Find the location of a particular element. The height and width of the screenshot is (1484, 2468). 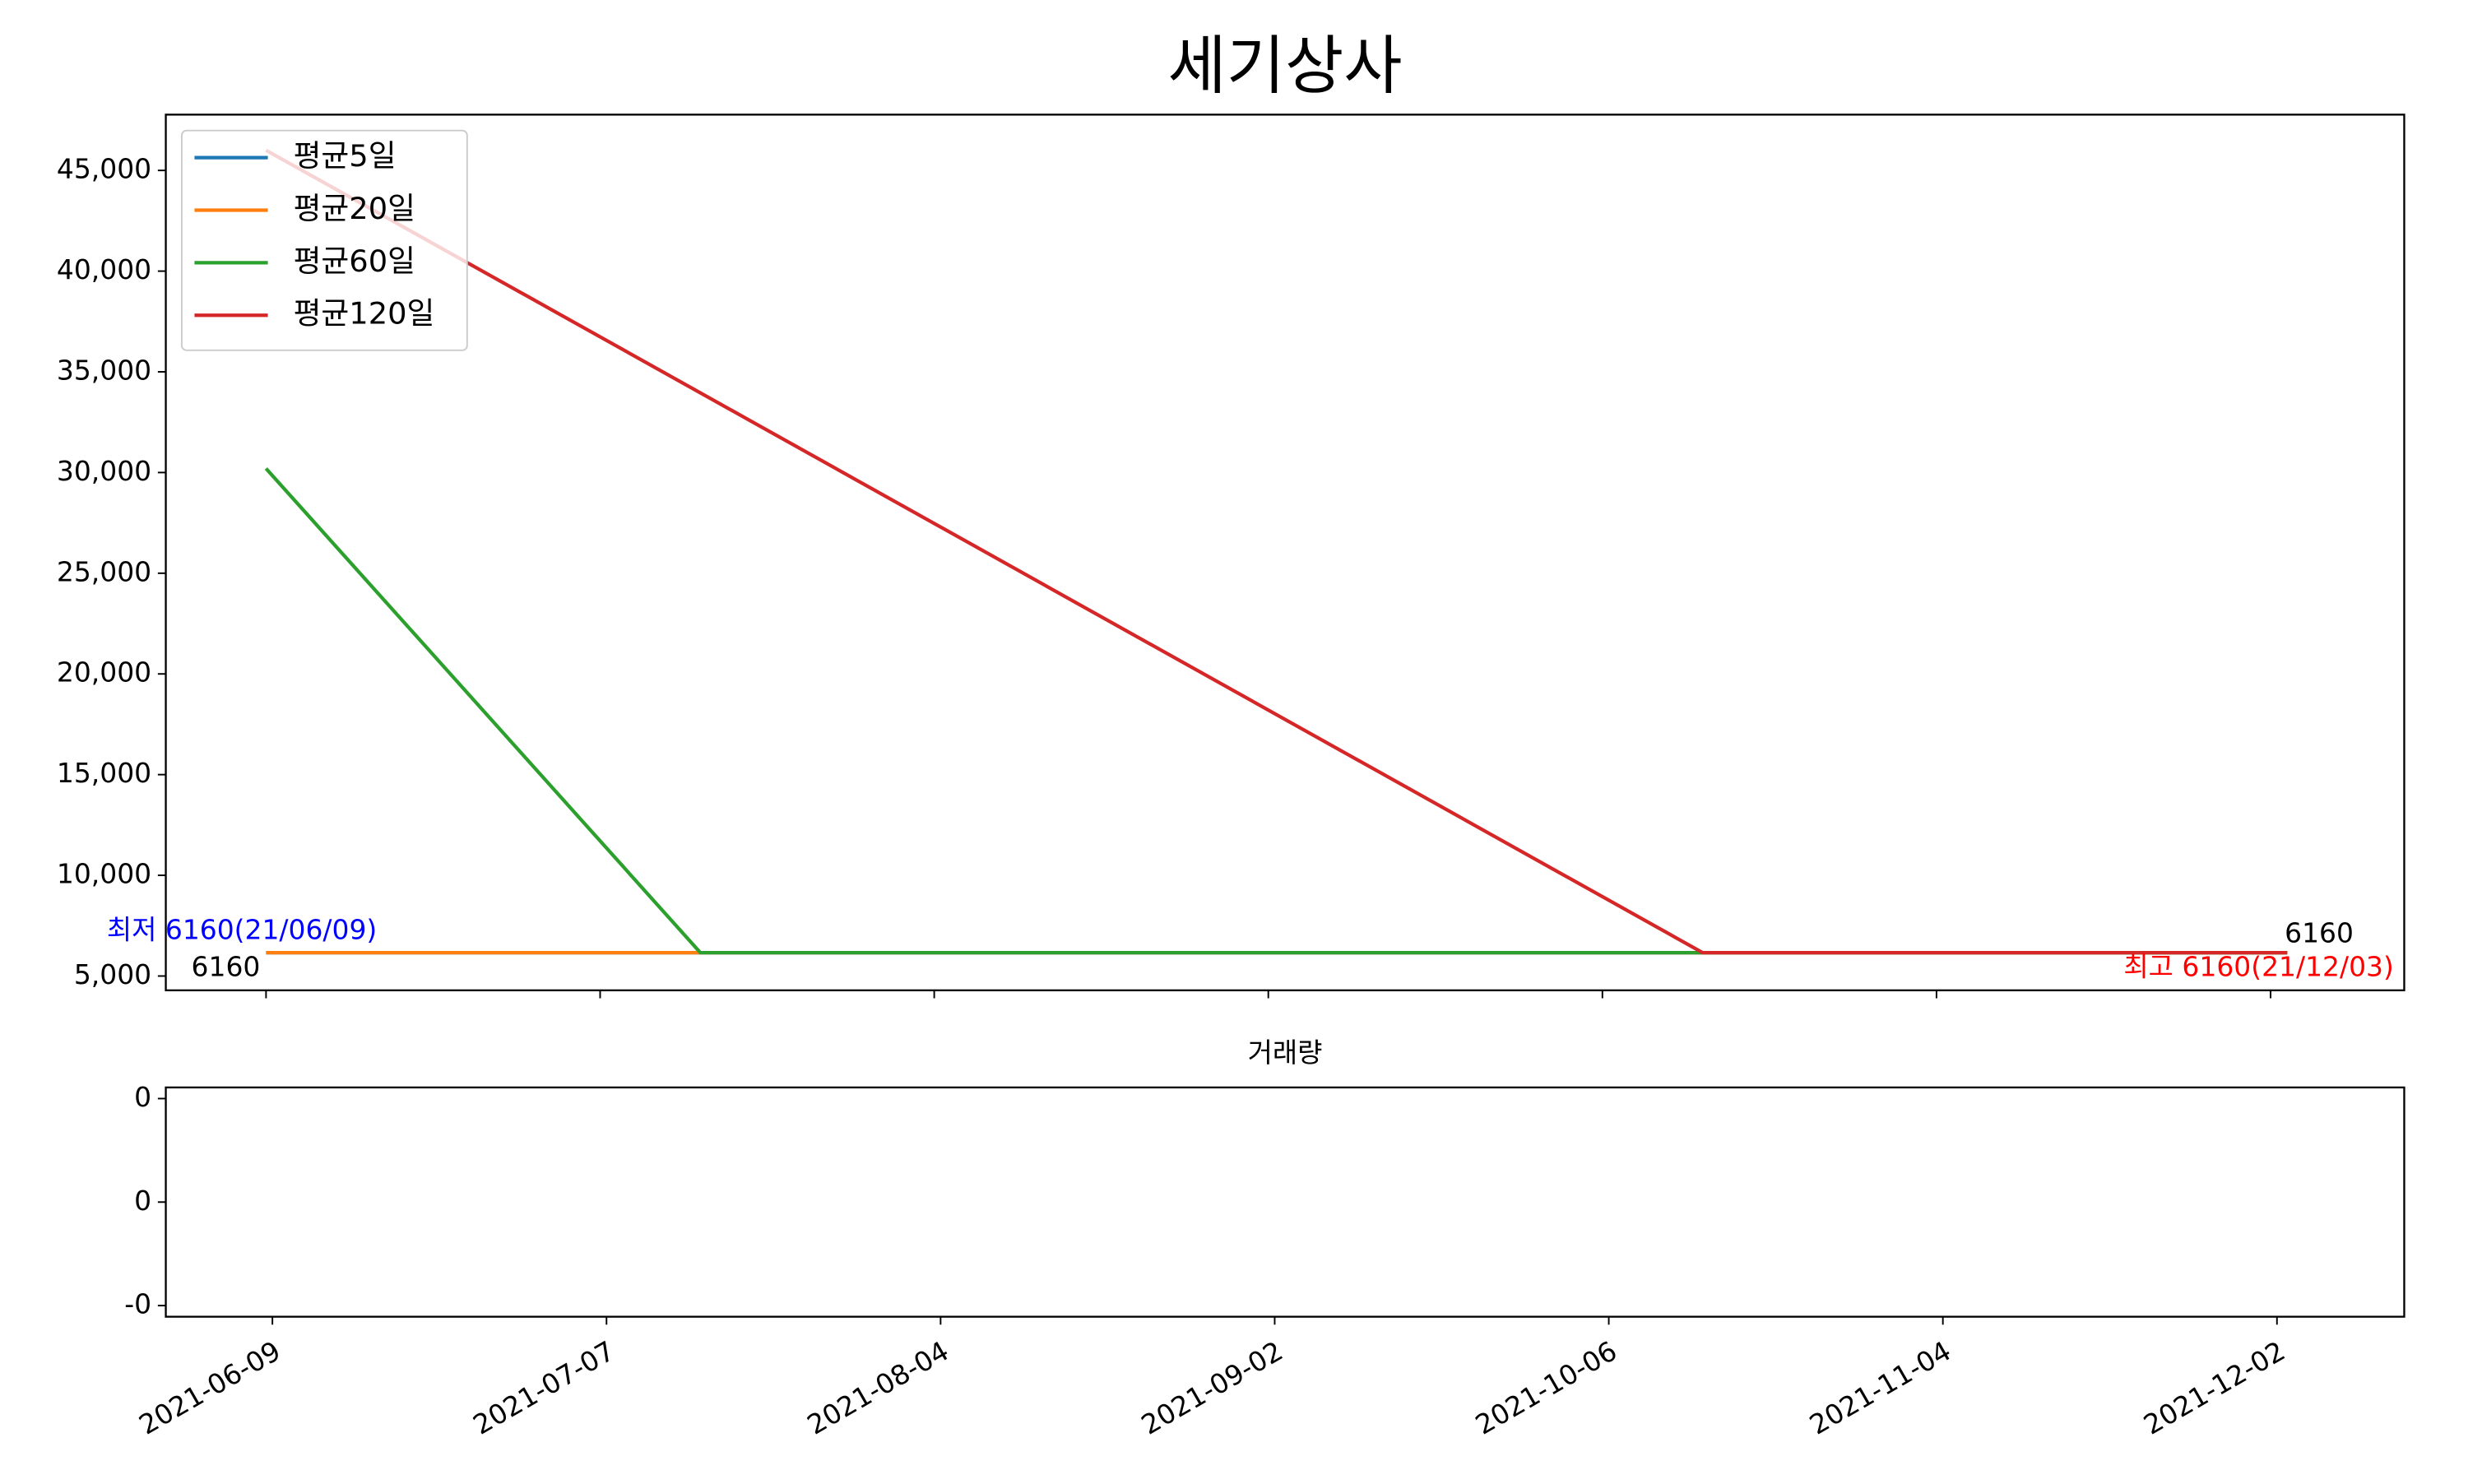

x-tick-label: 2021-06-09 is located at coordinates (209, 1387).